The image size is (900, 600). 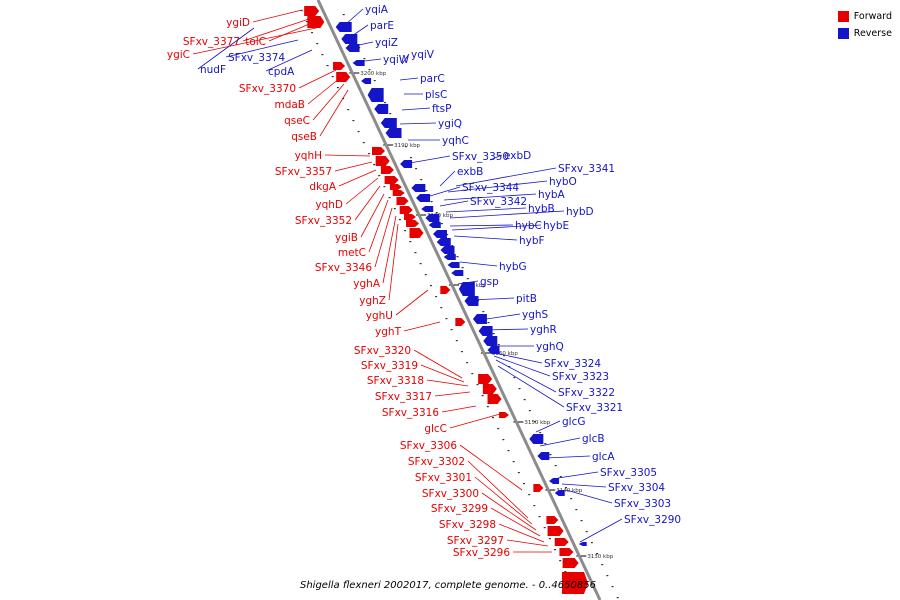 I want to click on reverse-gene-label: hybD, so click(x=580, y=212).